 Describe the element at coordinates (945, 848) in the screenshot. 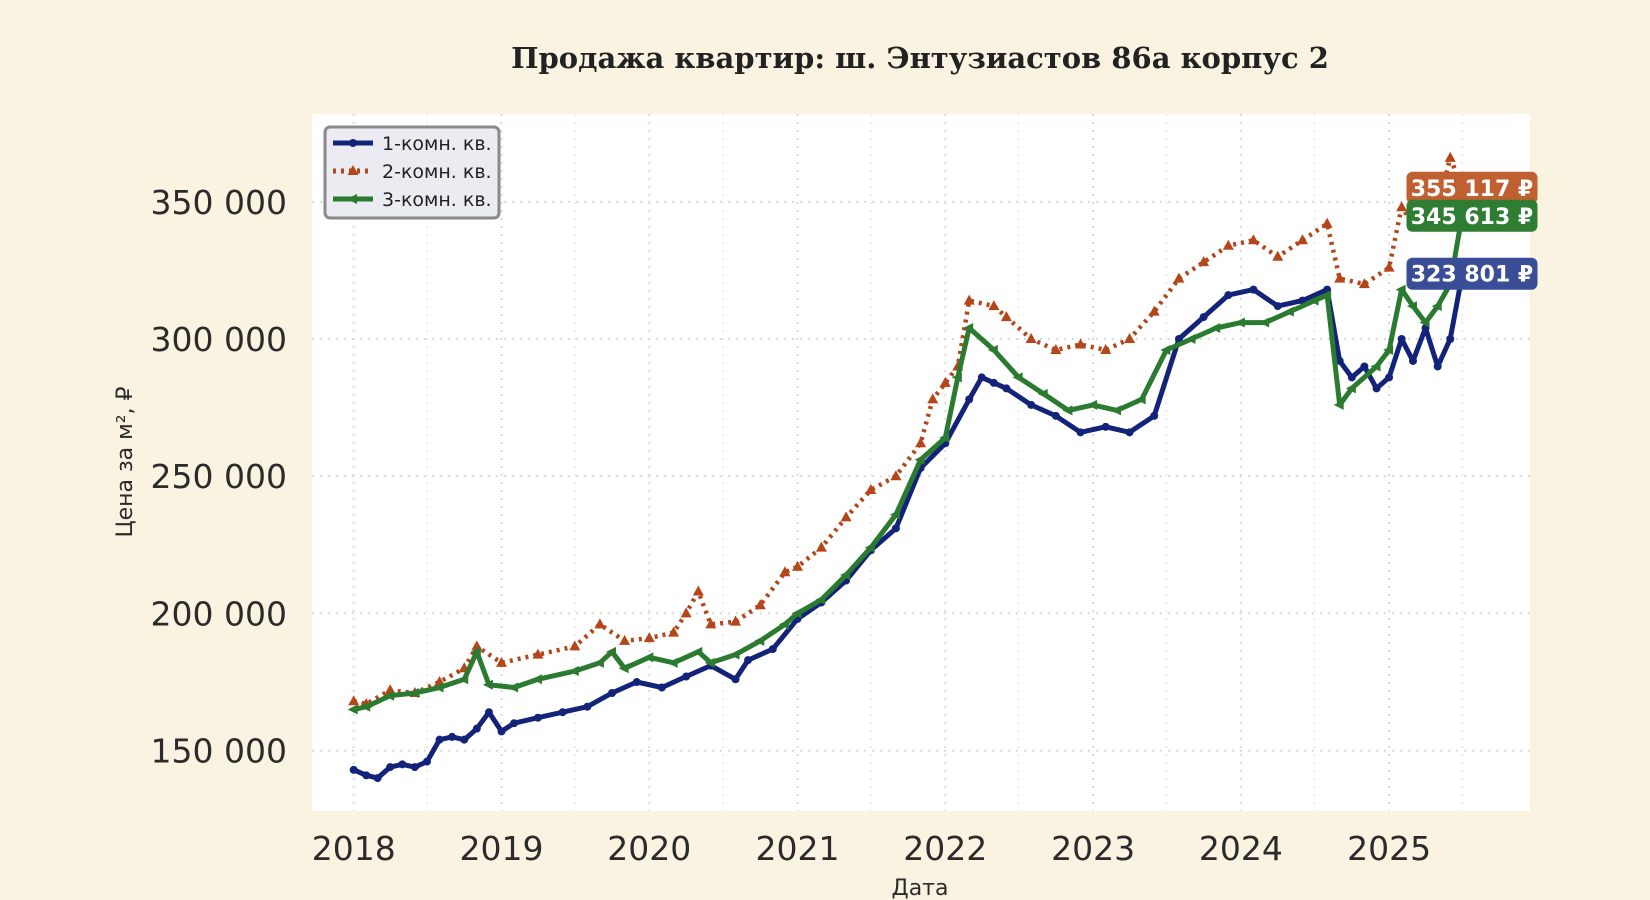

I see `x-tick-label: 2022` at that location.